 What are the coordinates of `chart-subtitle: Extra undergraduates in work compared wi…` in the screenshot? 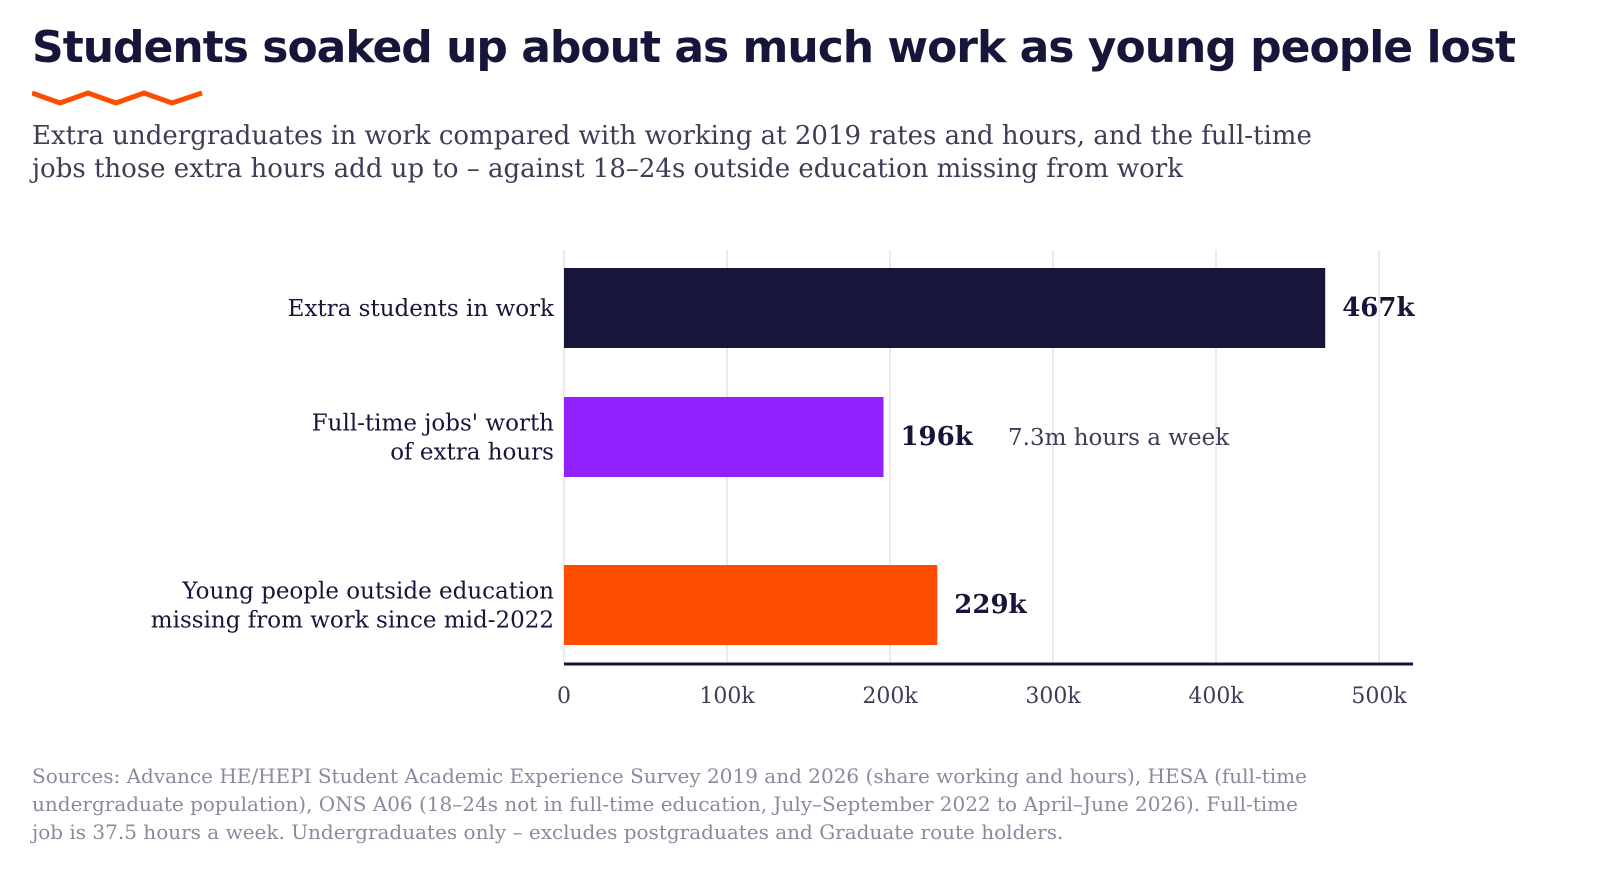 It's located at (672, 152).